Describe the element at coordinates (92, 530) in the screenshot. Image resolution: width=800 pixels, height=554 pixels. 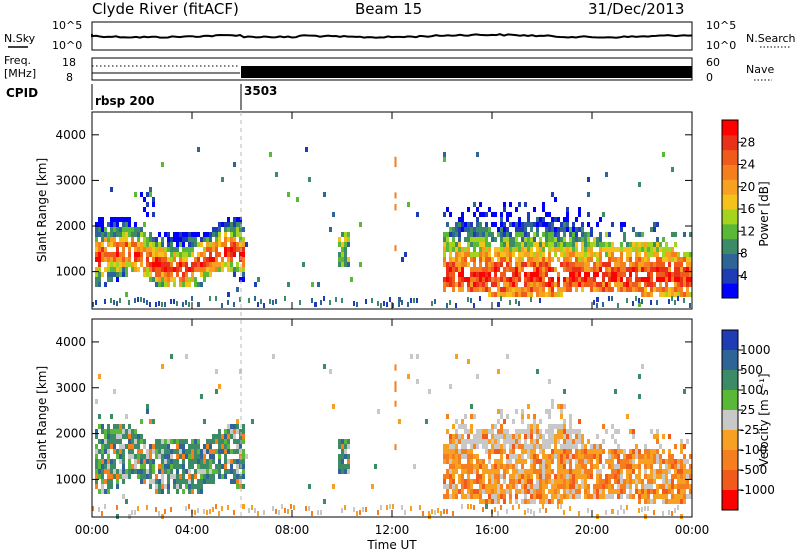
I see `x-tick-label: 00:00` at that location.